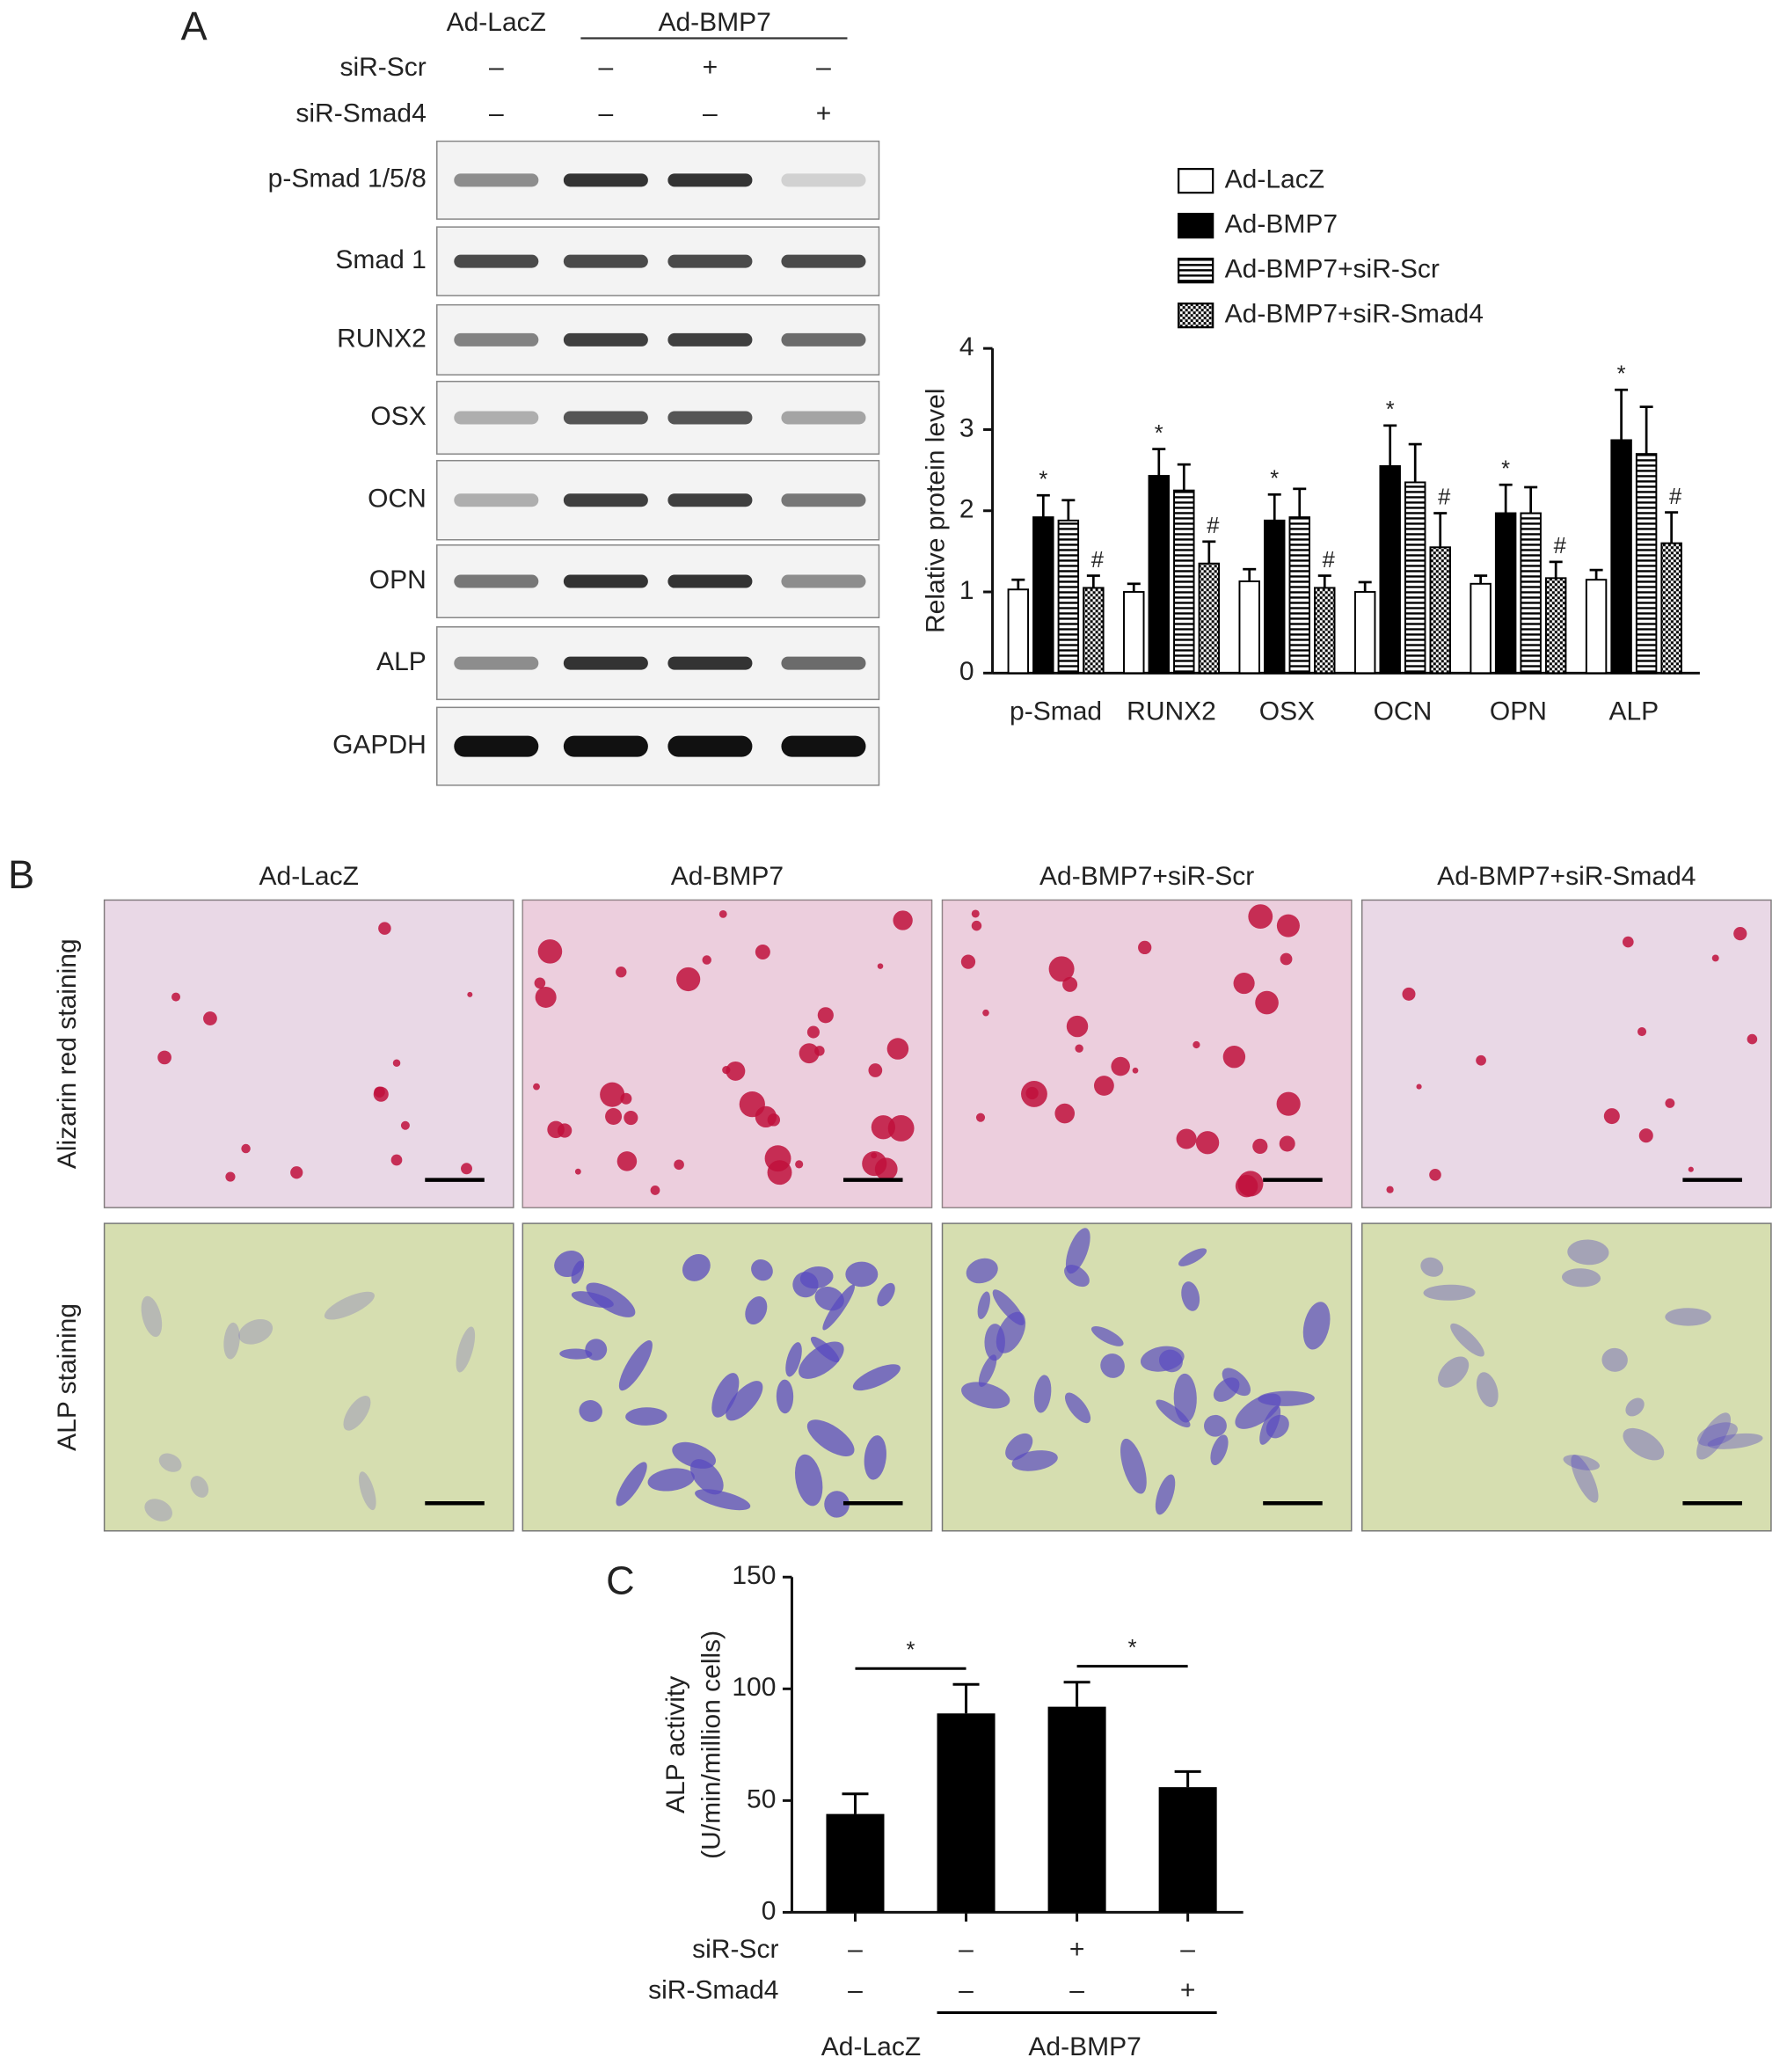 This screenshot has width=1787, height=2072. Describe the element at coordinates (936, 511) in the screenshot. I see `y-axis-label: Relative protein level` at that location.